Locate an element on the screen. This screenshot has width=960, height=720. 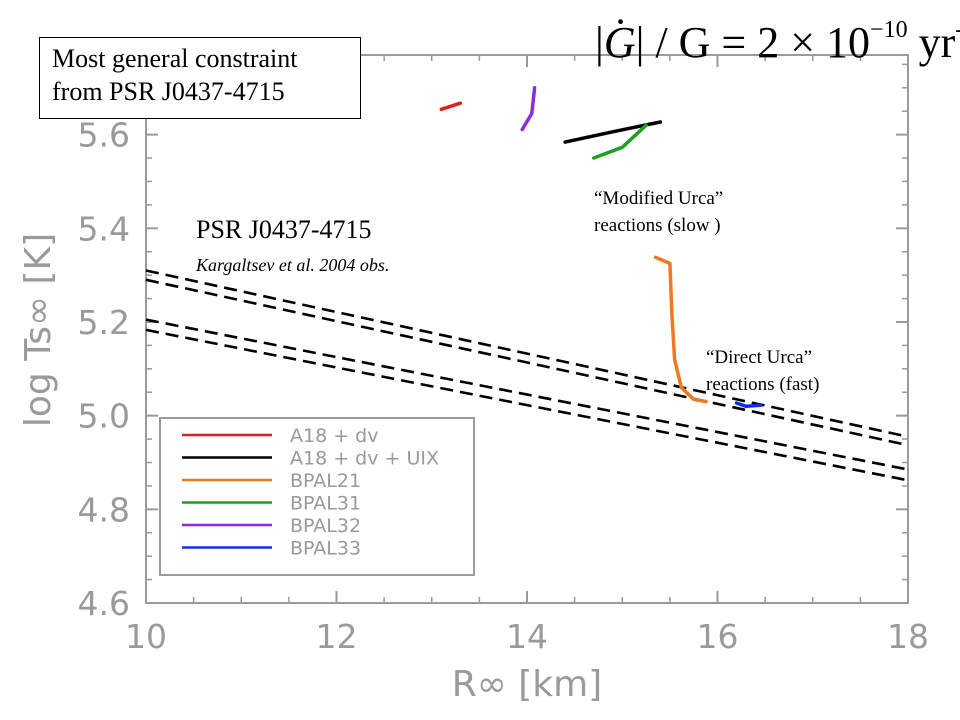
constraint-line-1: Most general constraint is located at coordinates (175, 58).